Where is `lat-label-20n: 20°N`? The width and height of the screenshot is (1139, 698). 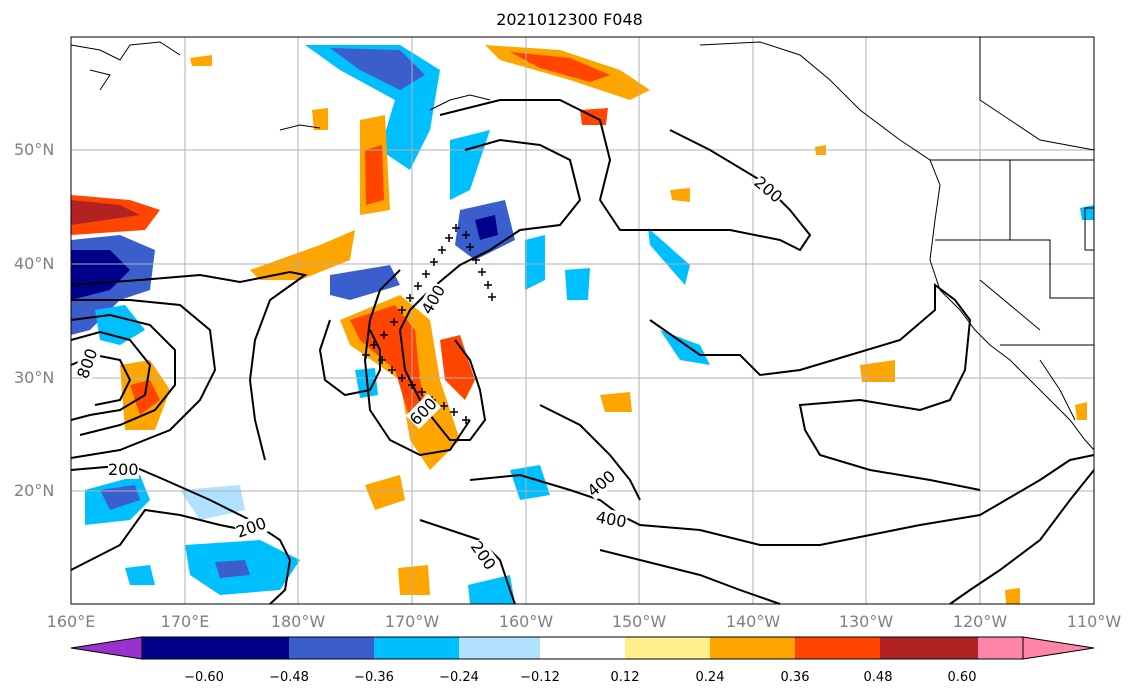
lat-label-20n: 20°N is located at coordinates (34, 490).